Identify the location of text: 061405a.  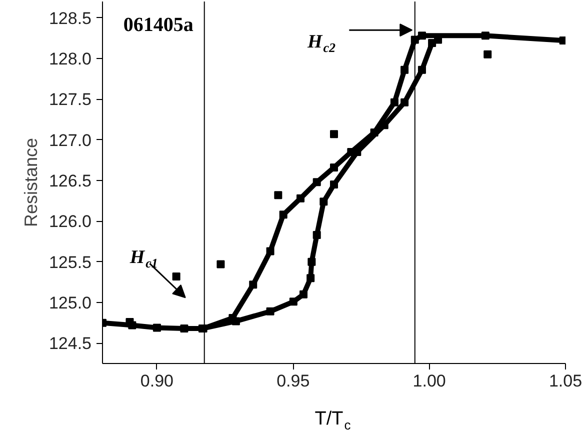
(158, 25).